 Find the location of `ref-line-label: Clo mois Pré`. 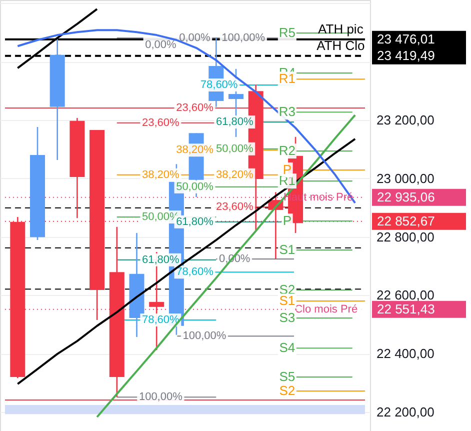

ref-line-label: Clo mois Pré is located at coordinates (326, 309).